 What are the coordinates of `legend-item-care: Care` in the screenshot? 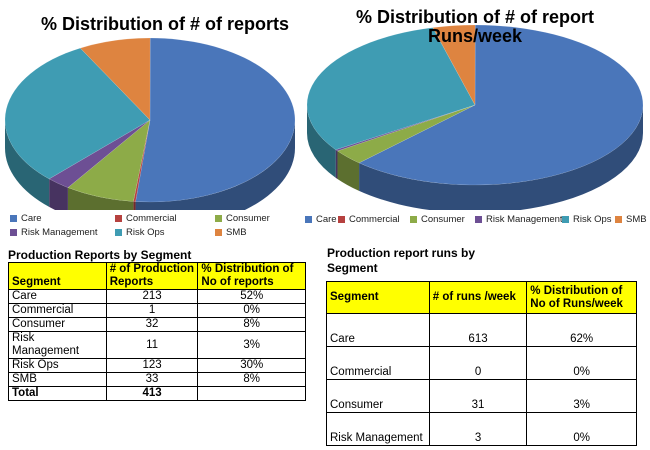 It's located at (321, 219).